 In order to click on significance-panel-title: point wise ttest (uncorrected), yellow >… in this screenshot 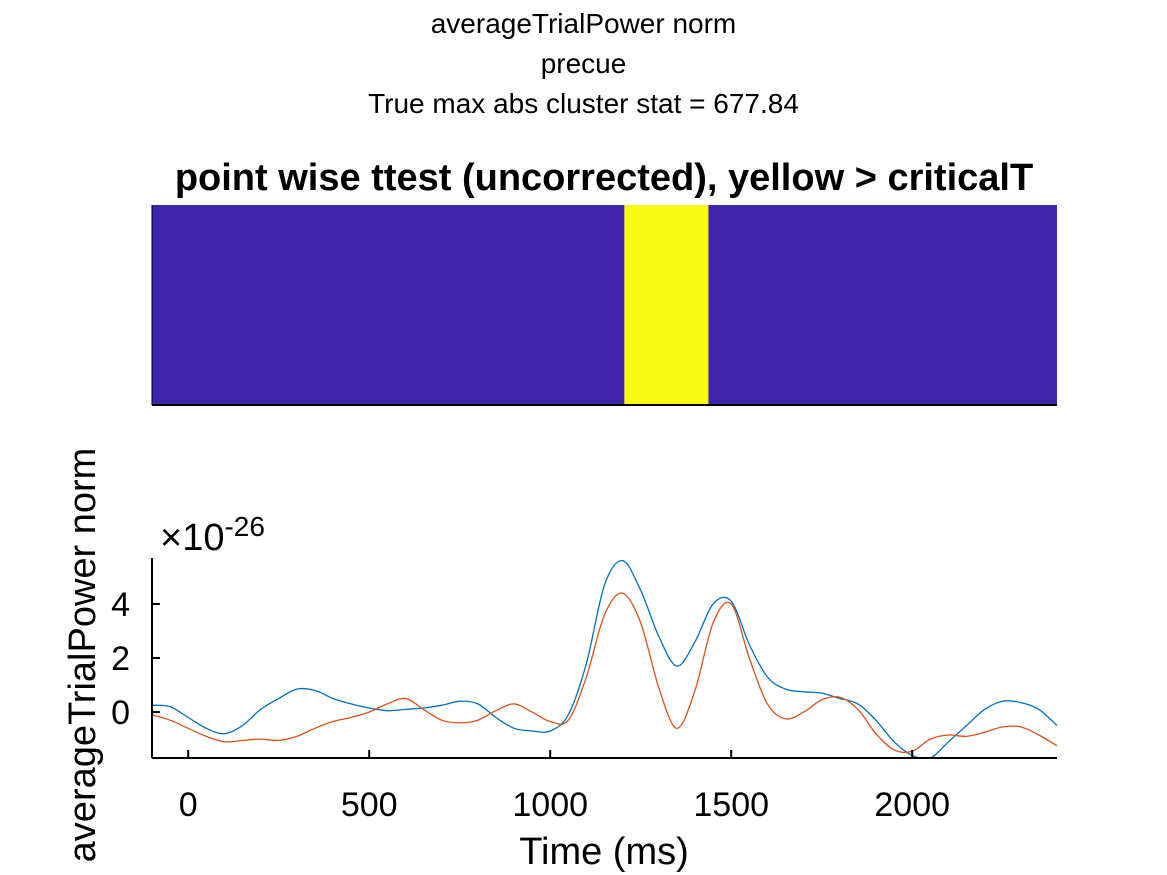, I will do `click(604, 178)`.